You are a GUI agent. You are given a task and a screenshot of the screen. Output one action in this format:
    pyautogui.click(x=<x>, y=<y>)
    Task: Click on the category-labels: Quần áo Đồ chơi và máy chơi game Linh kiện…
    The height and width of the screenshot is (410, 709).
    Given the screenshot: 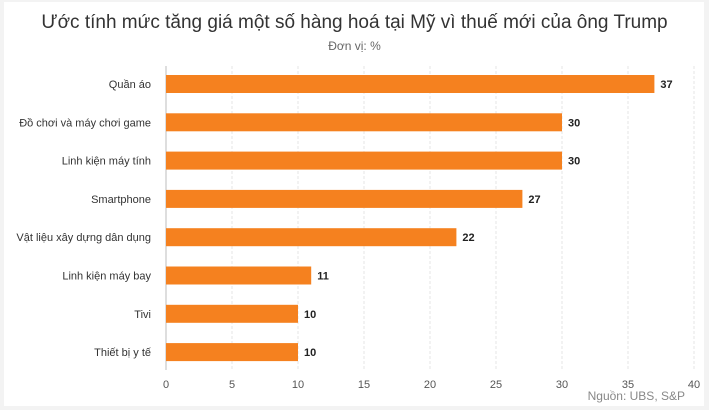 What is the action you would take?
    pyautogui.click(x=83, y=219)
    